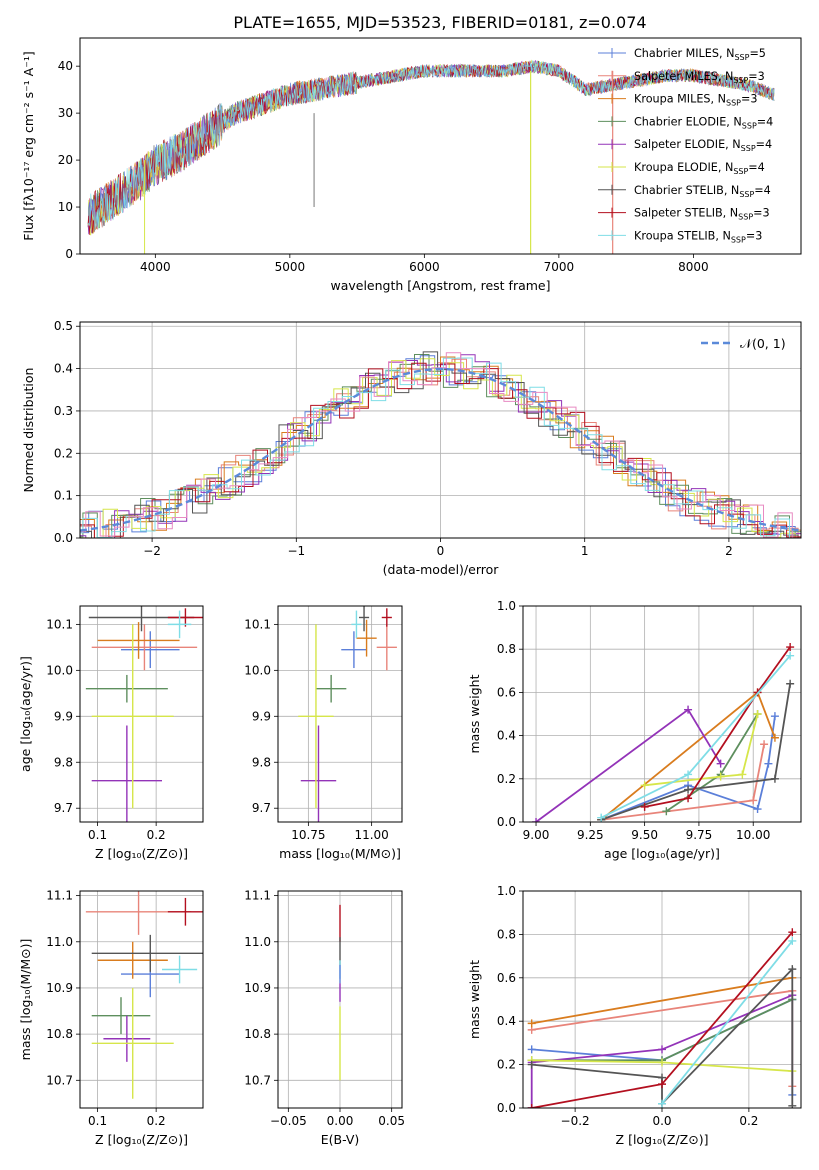 The image size is (819, 1170). I want to click on point-salpeter-miles, so click(144, 647).